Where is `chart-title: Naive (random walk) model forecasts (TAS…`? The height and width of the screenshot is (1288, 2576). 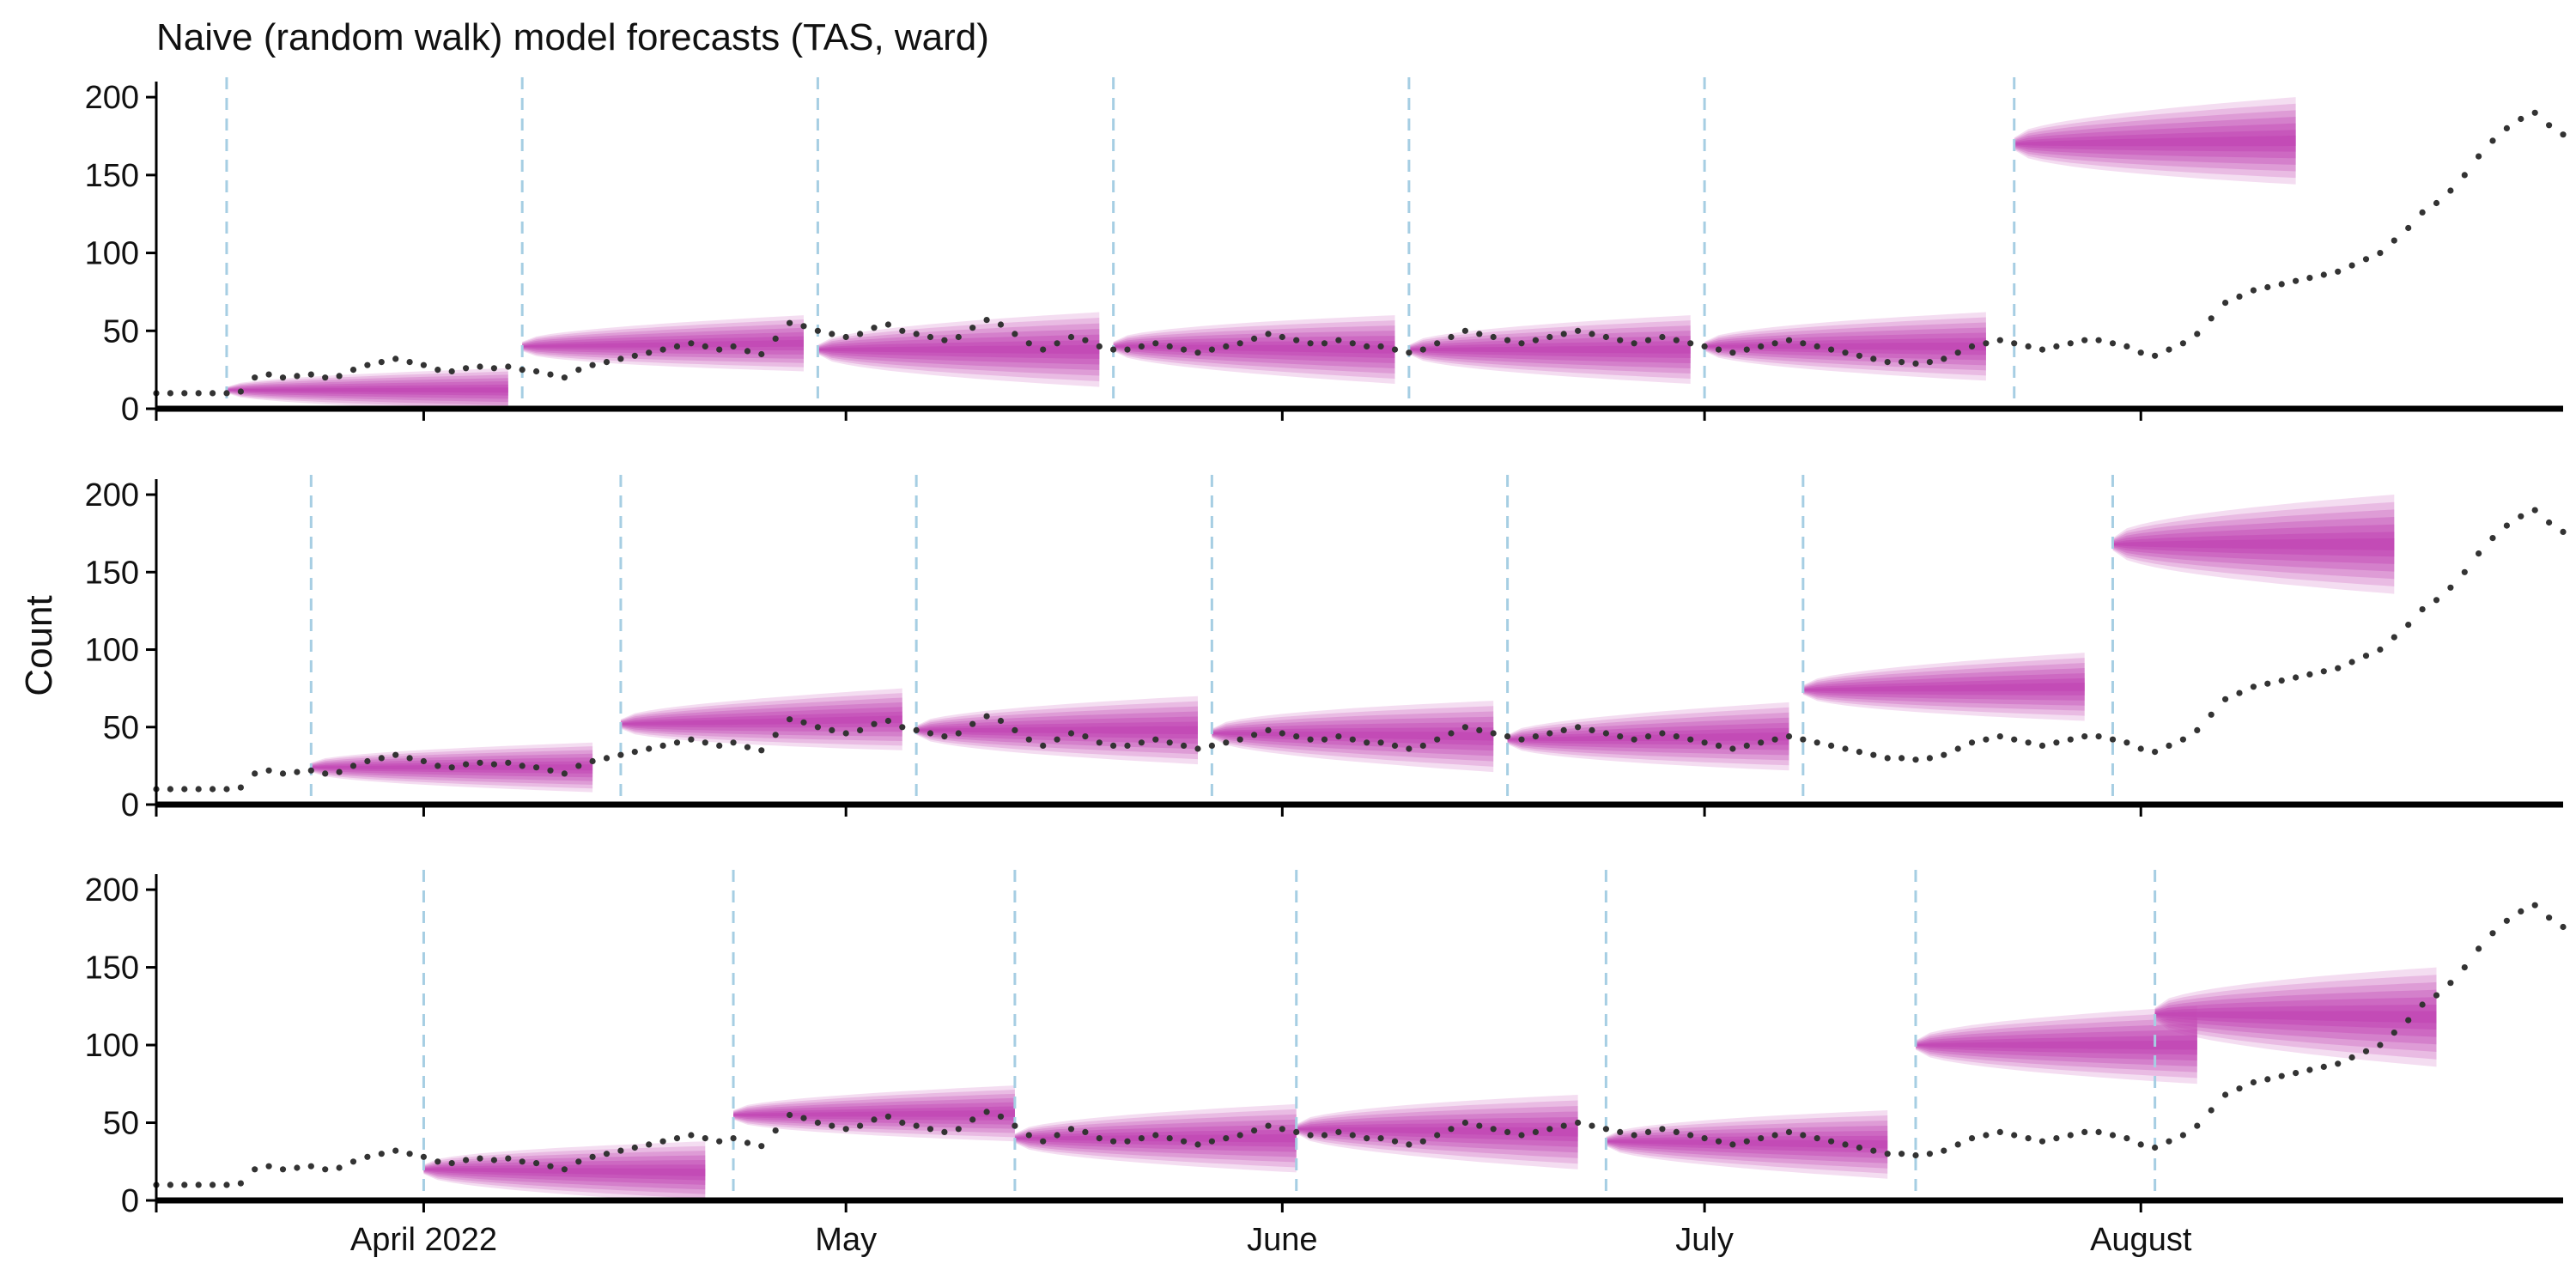 chart-title: Naive (random walk) model forecasts (TAS… is located at coordinates (572, 37).